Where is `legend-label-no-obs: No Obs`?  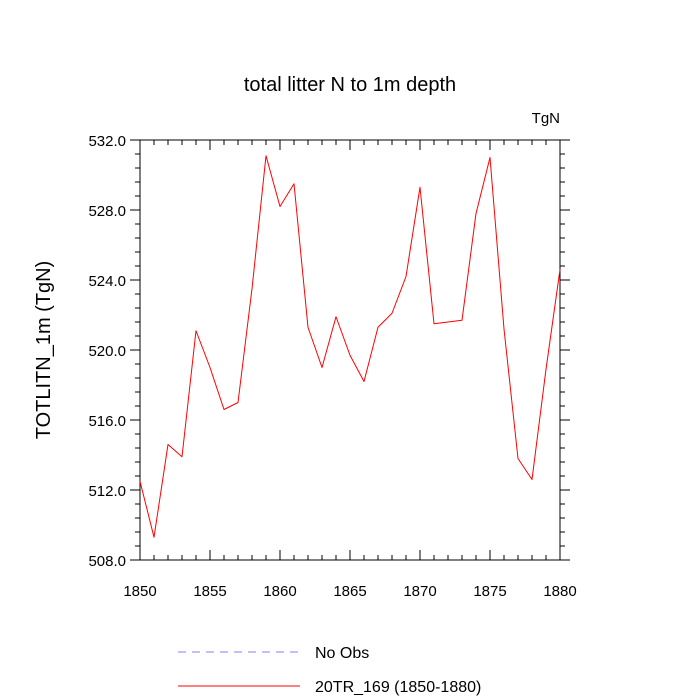
legend-label-no-obs: No Obs is located at coordinates (342, 653).